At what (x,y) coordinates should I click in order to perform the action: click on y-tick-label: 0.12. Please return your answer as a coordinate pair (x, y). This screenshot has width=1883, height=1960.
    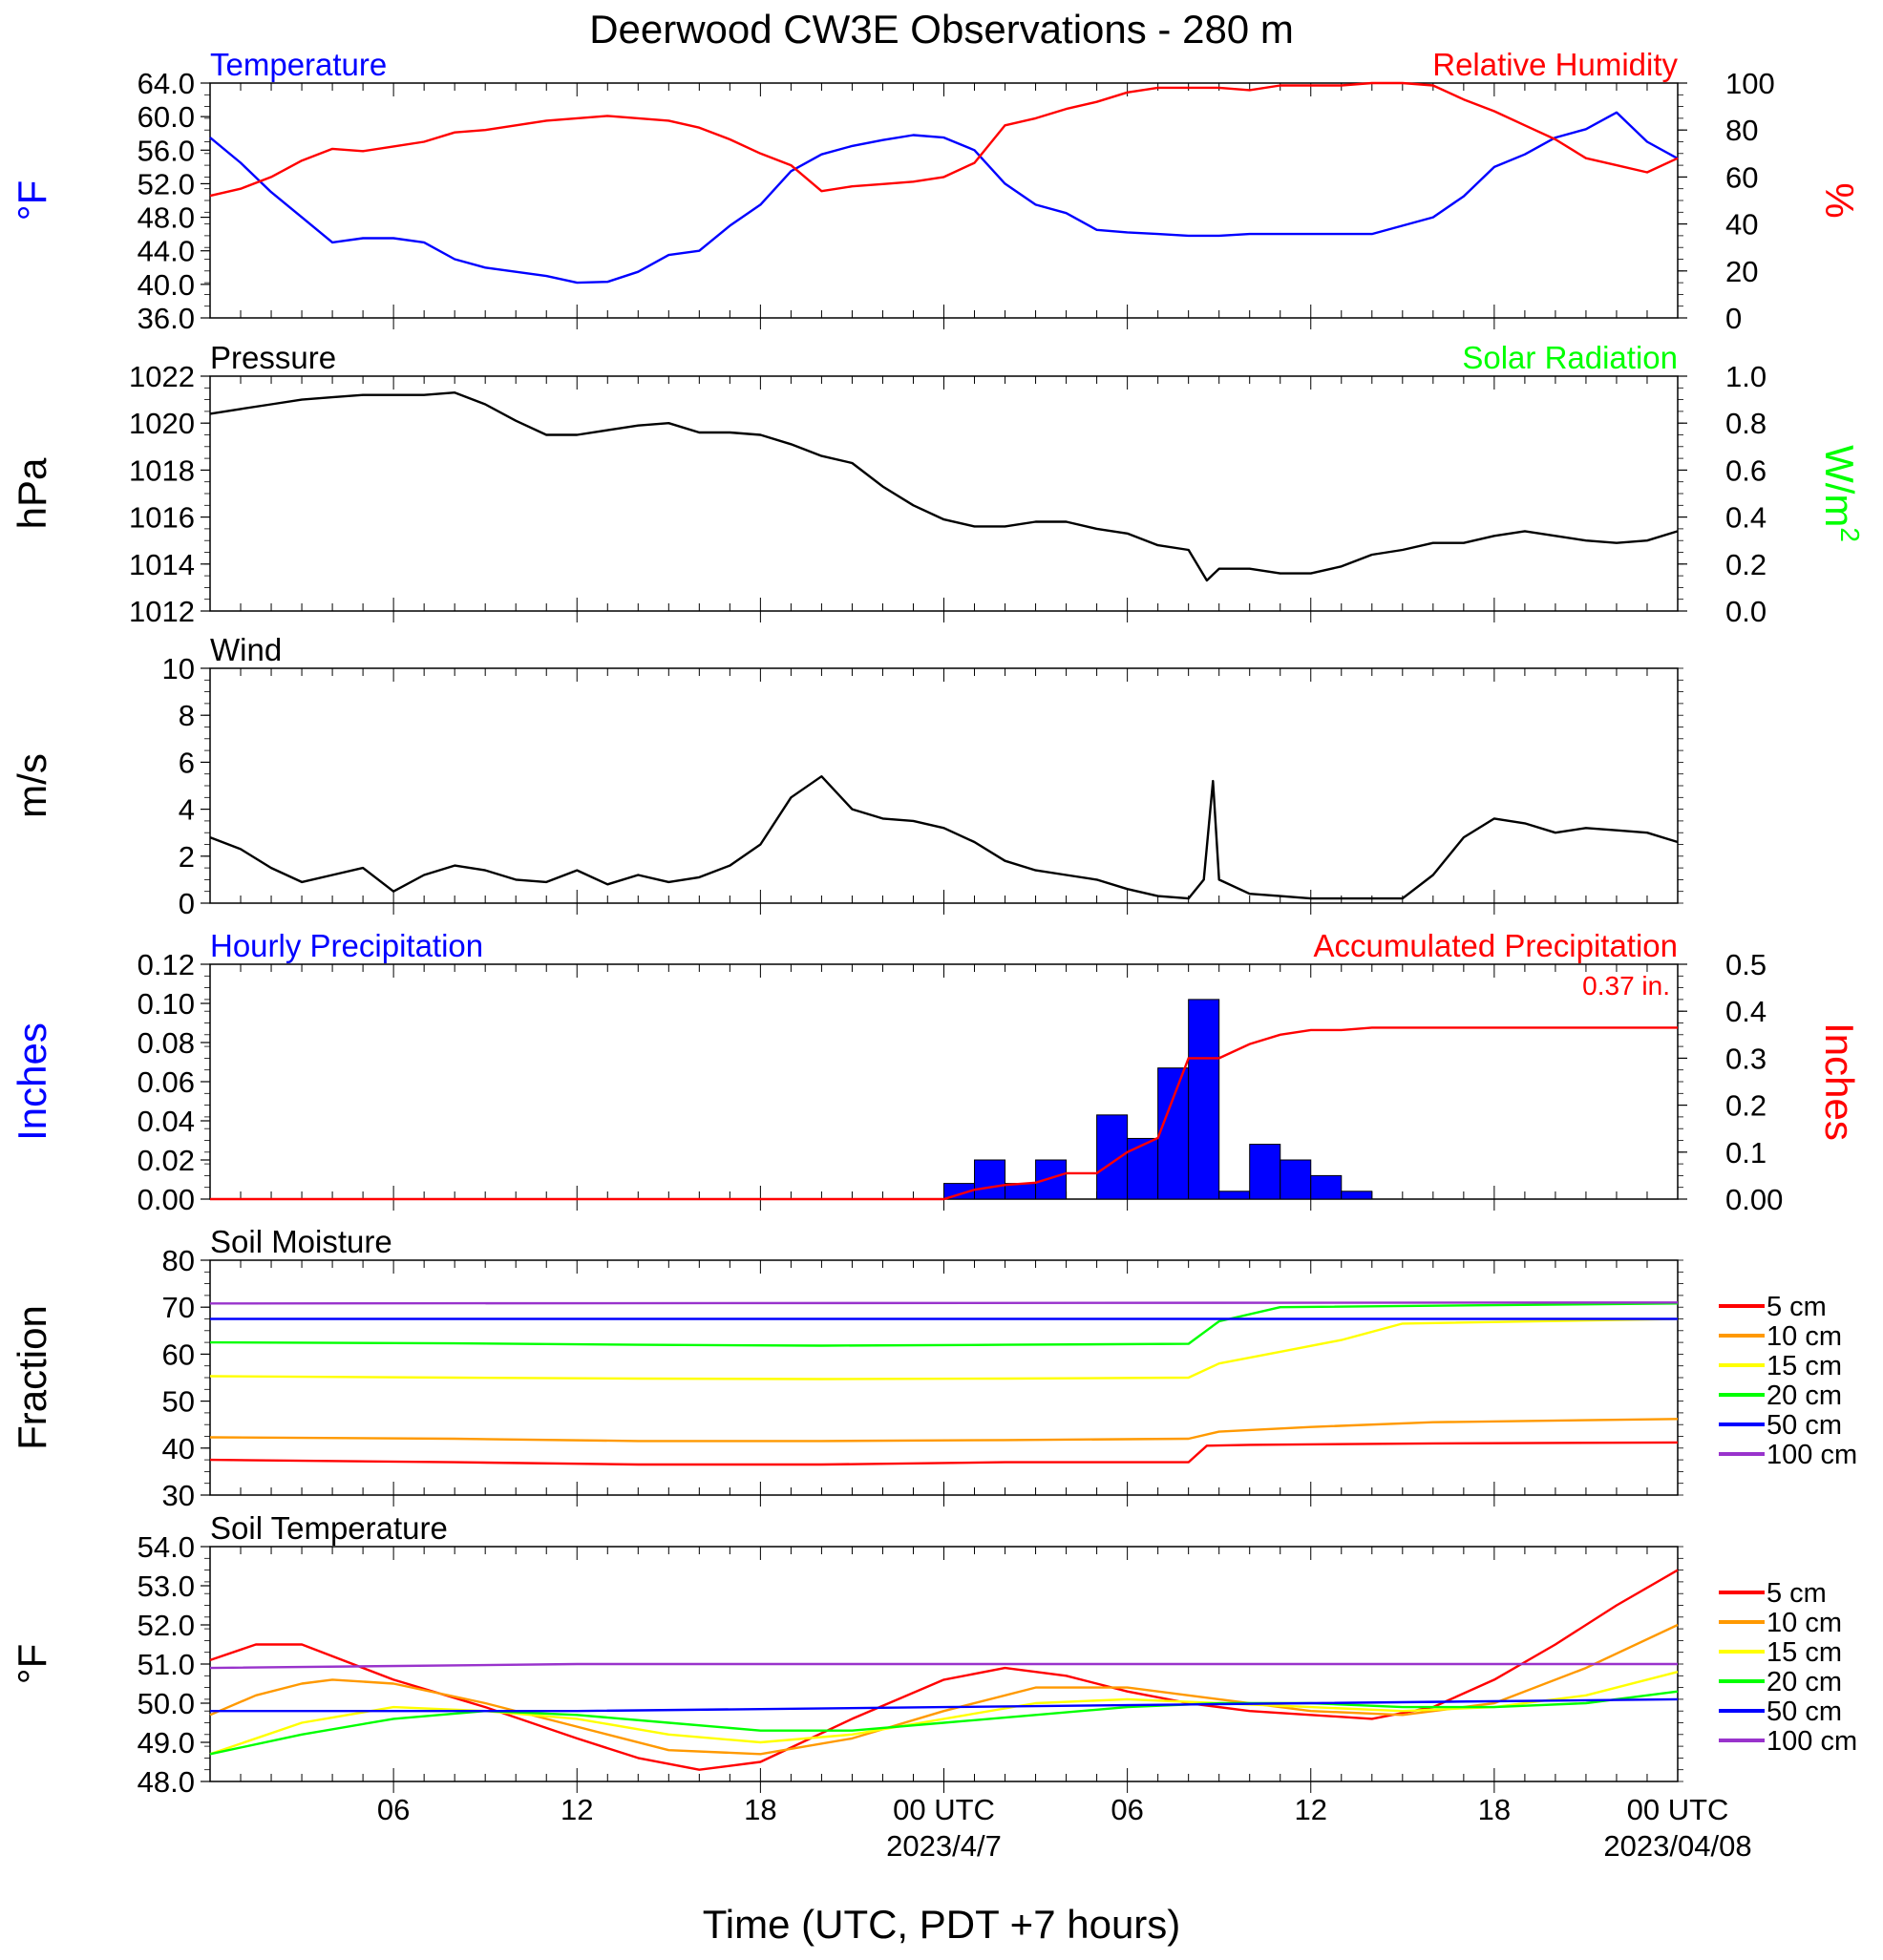
    Looking at the image, I should click on (166, 964).